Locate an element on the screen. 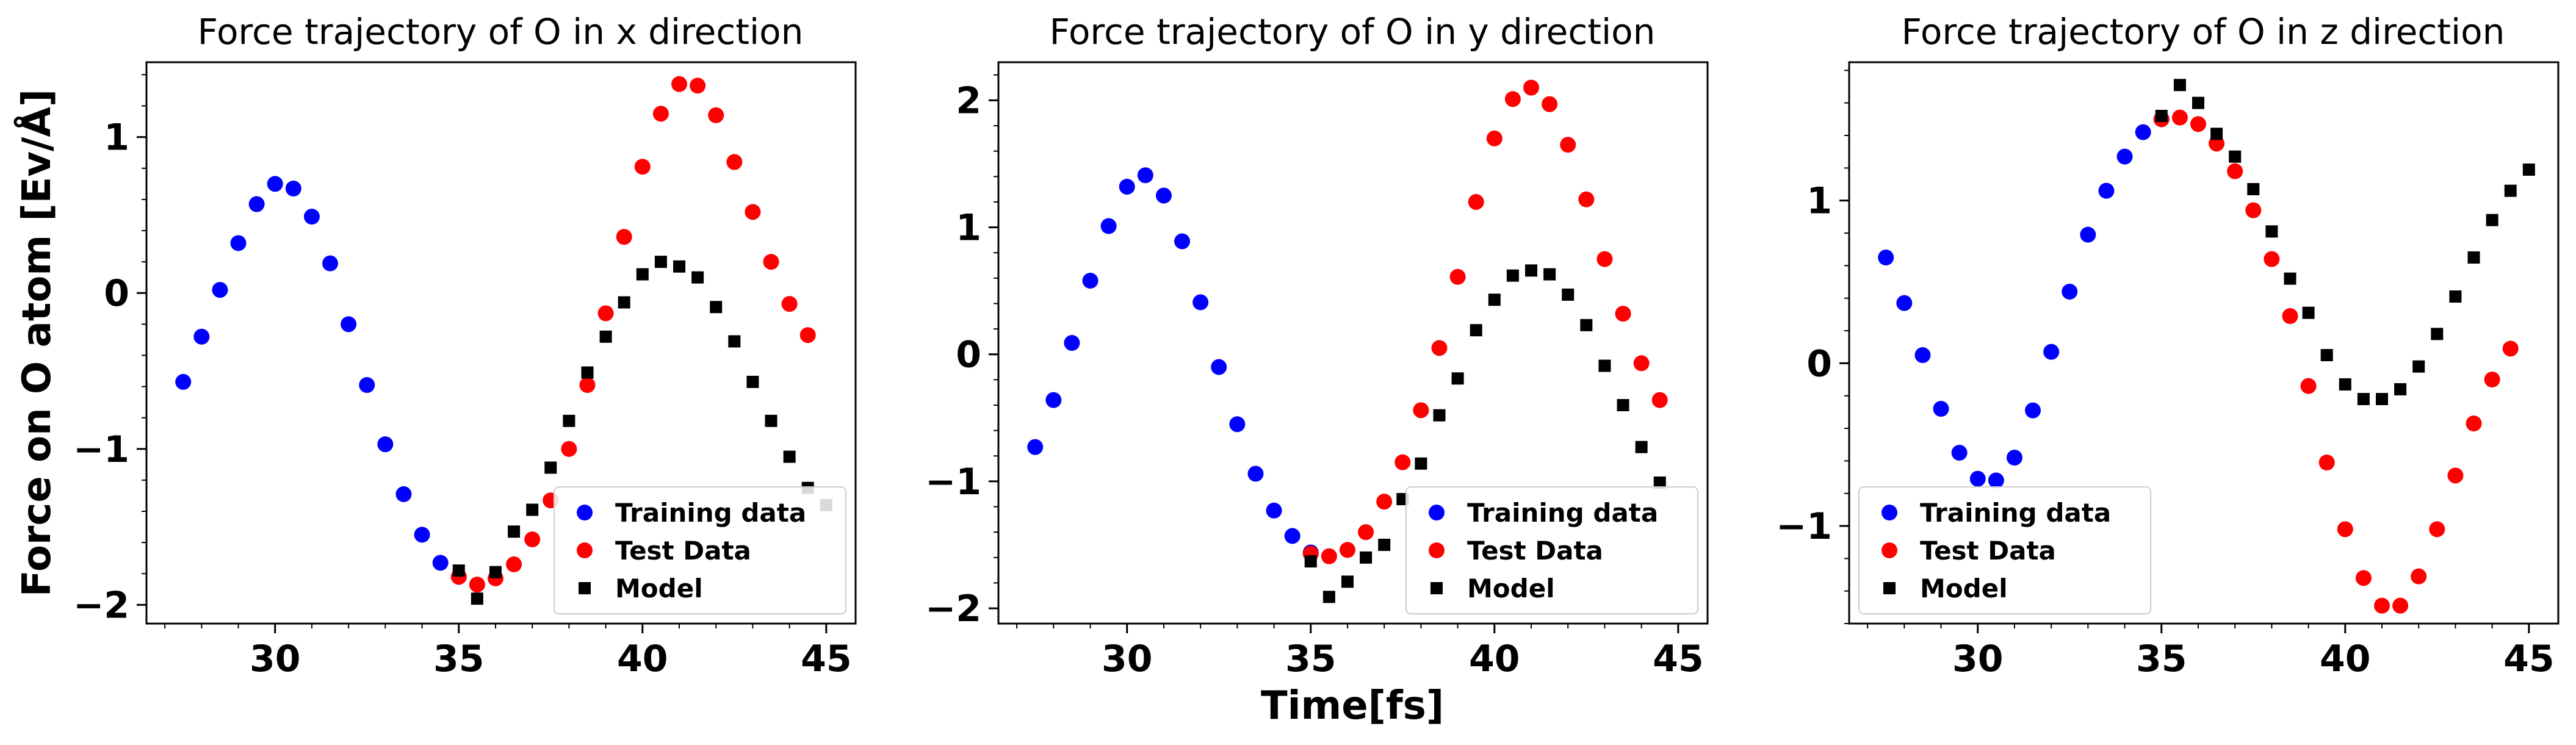 The image size is (2576, 745). legend-label: Training data is located at coordinates (1562, 513).